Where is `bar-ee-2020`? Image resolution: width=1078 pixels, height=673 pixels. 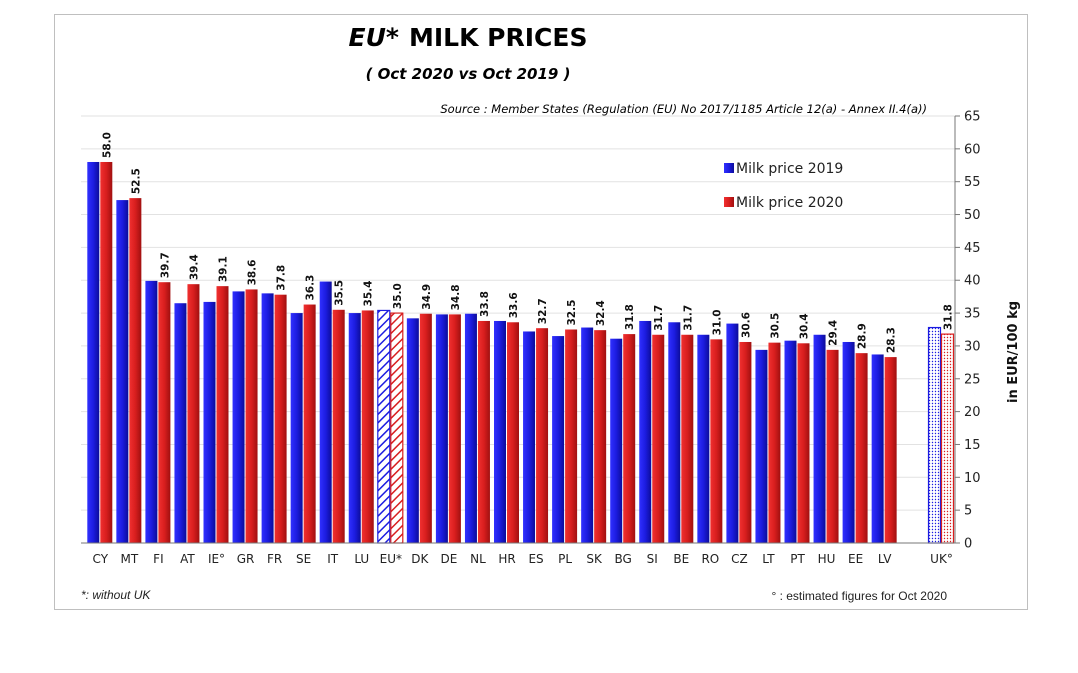
bar-ee-2020 is located at coordinates (861, 448).